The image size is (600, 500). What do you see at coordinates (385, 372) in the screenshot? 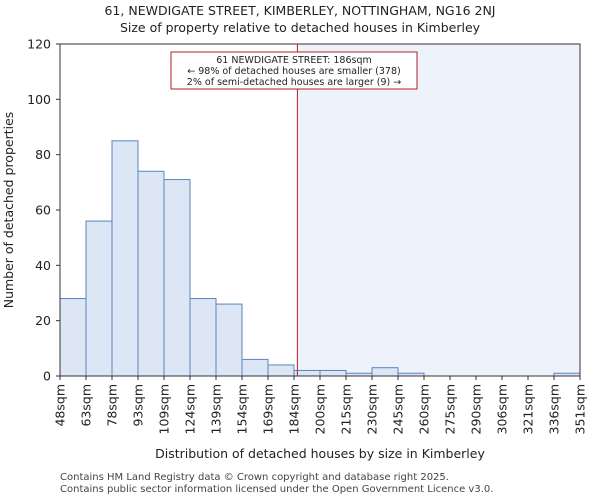
I see `bar-230sqm` at bounding box center [385, 372].